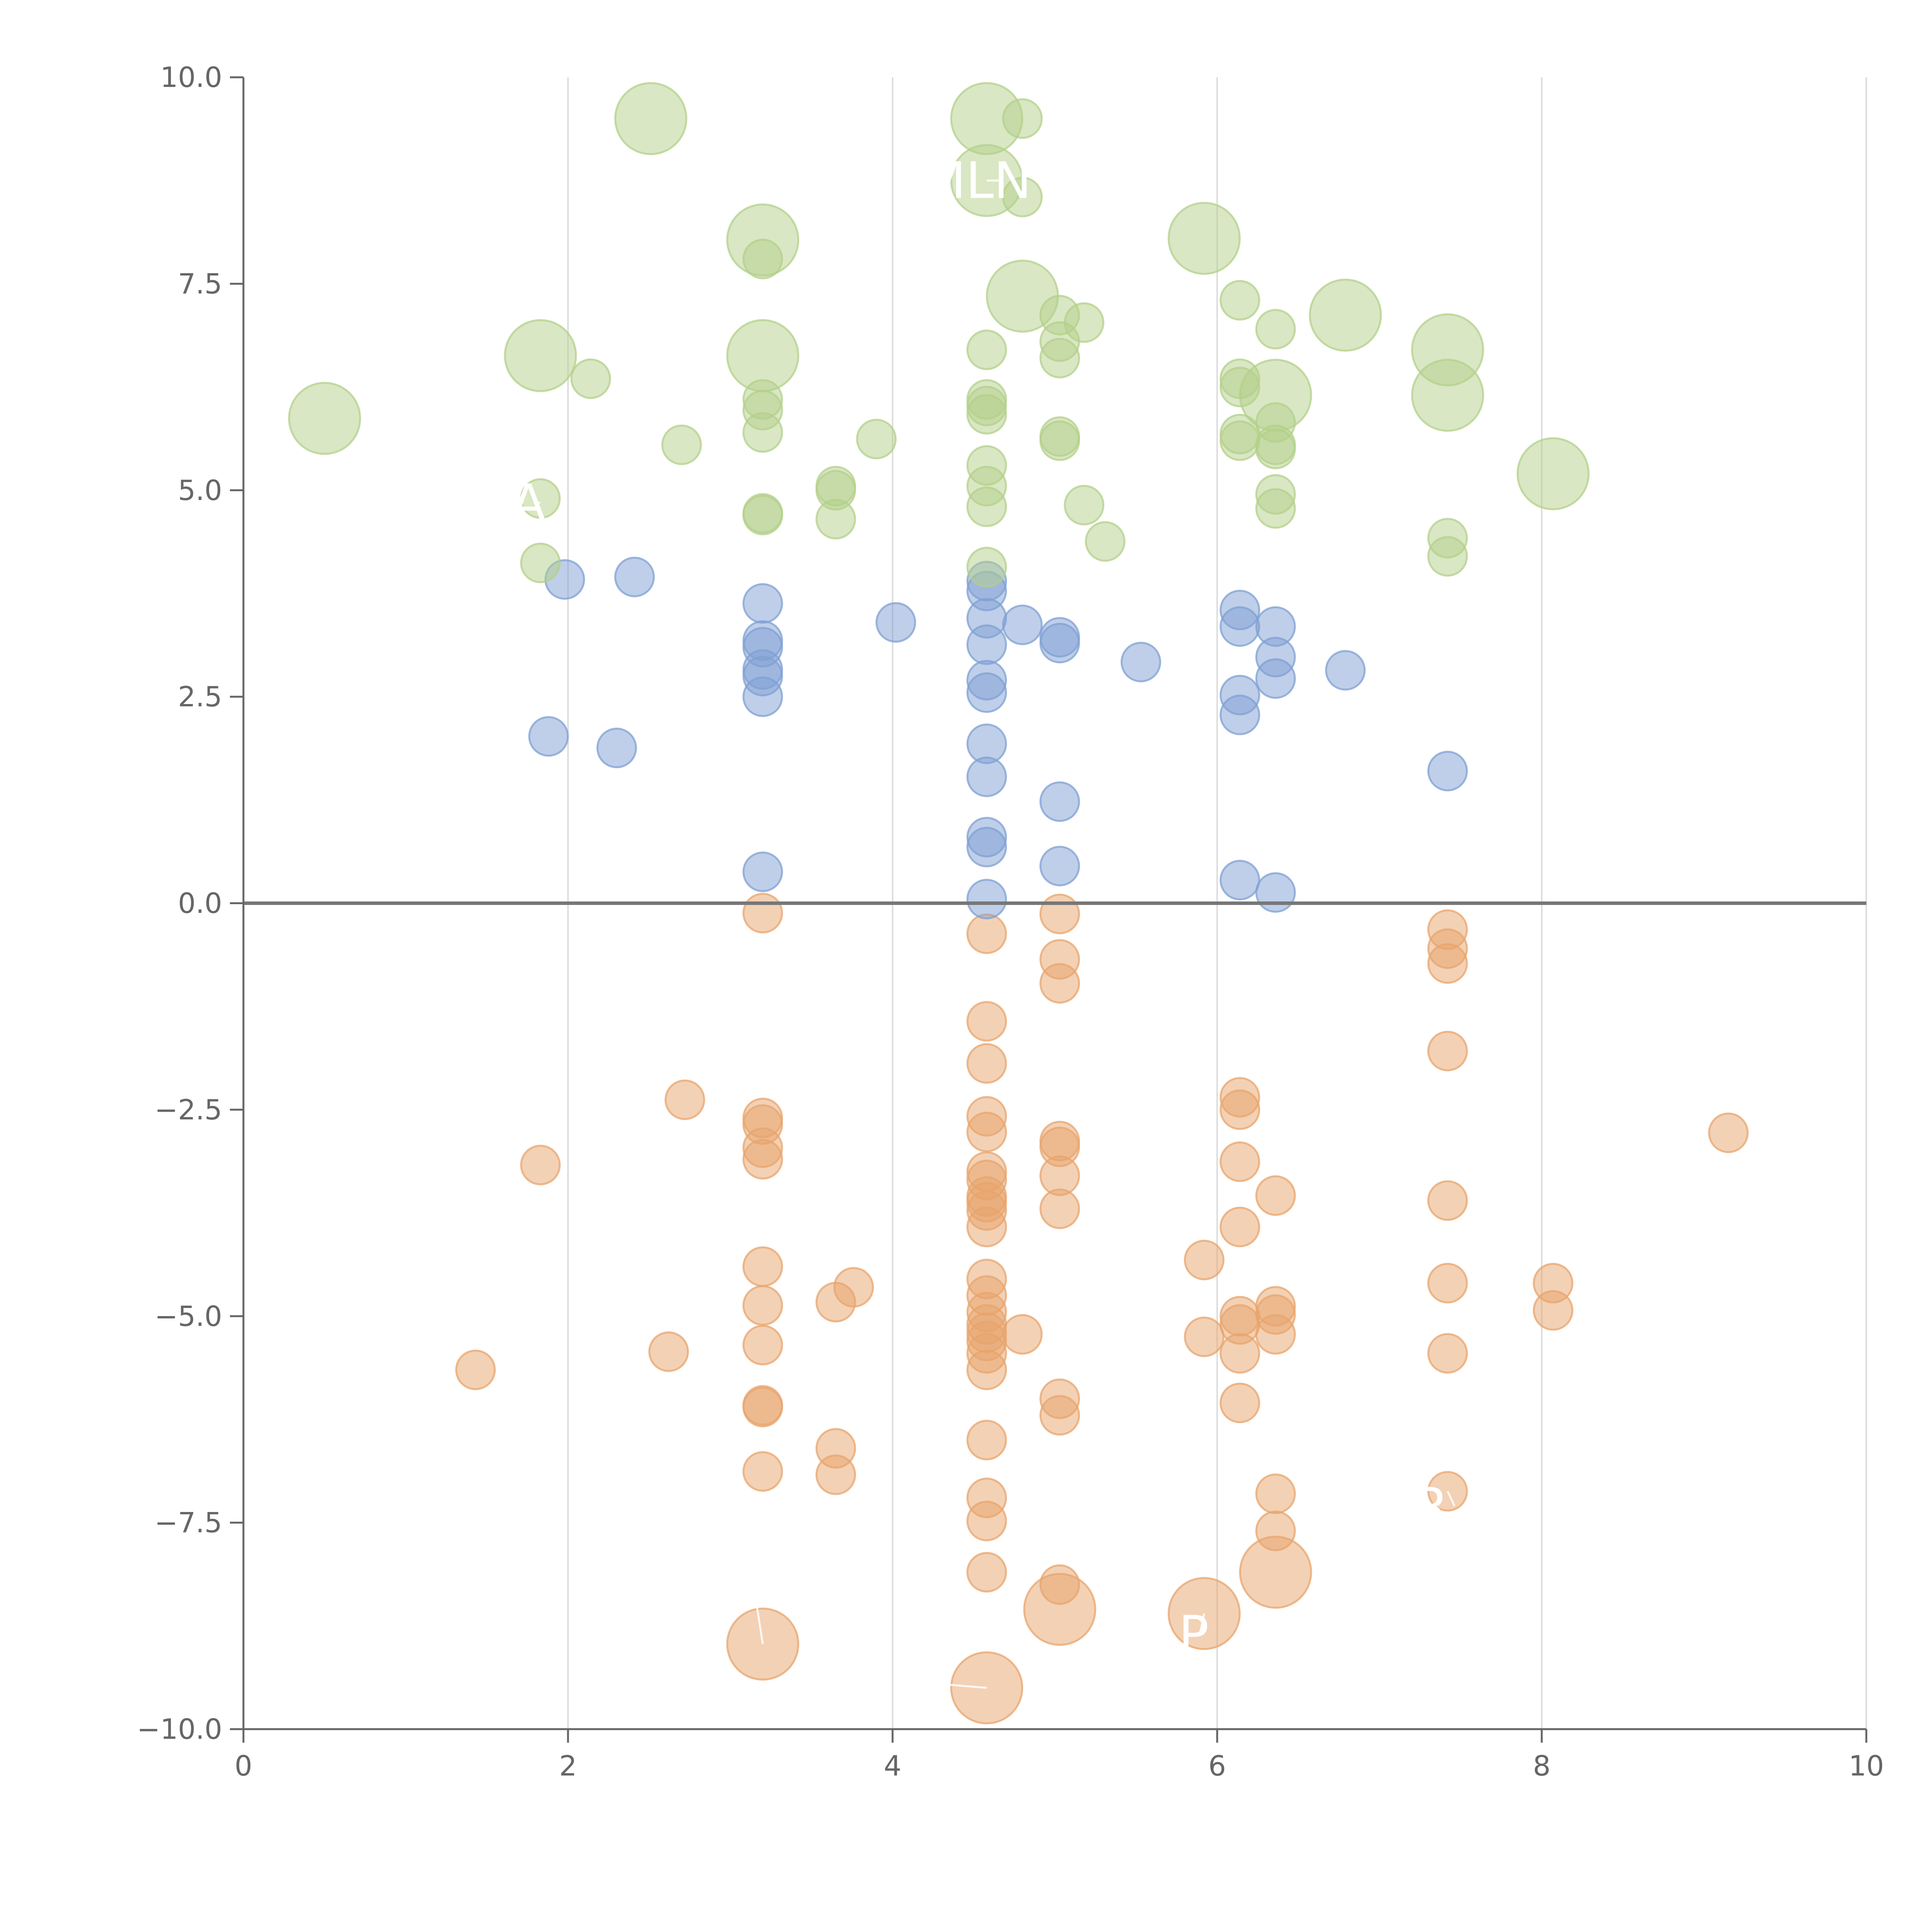 The height and width of the screenshot is (1932, 1932). Describe the element at coordinates (733, 1605) in the screenshot. I see `point-label: P` at that location.